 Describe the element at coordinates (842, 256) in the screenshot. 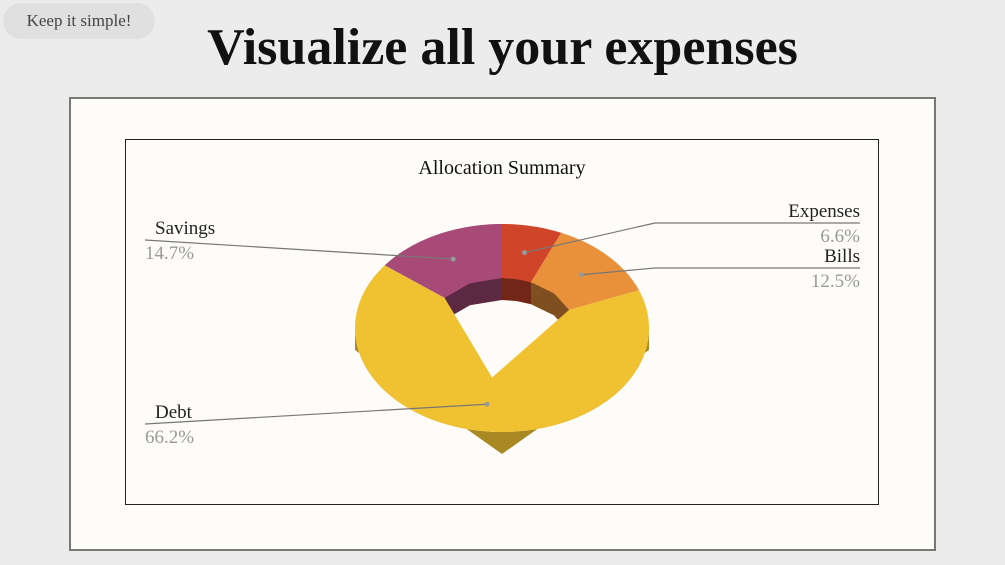

I see `slice-label: Bills` at that location.